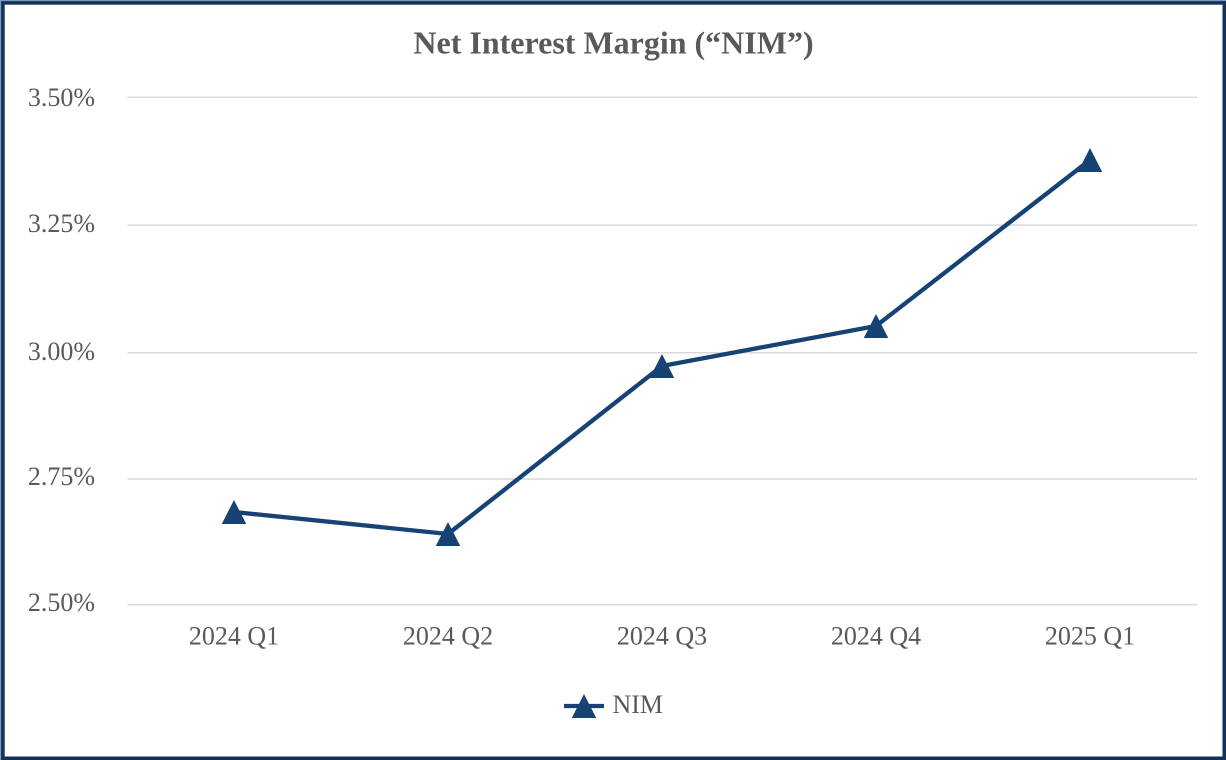 The image size is (1226, 760). I want to click on svg-text: Net Interest Margin (“NIM”), so click(613, 42).